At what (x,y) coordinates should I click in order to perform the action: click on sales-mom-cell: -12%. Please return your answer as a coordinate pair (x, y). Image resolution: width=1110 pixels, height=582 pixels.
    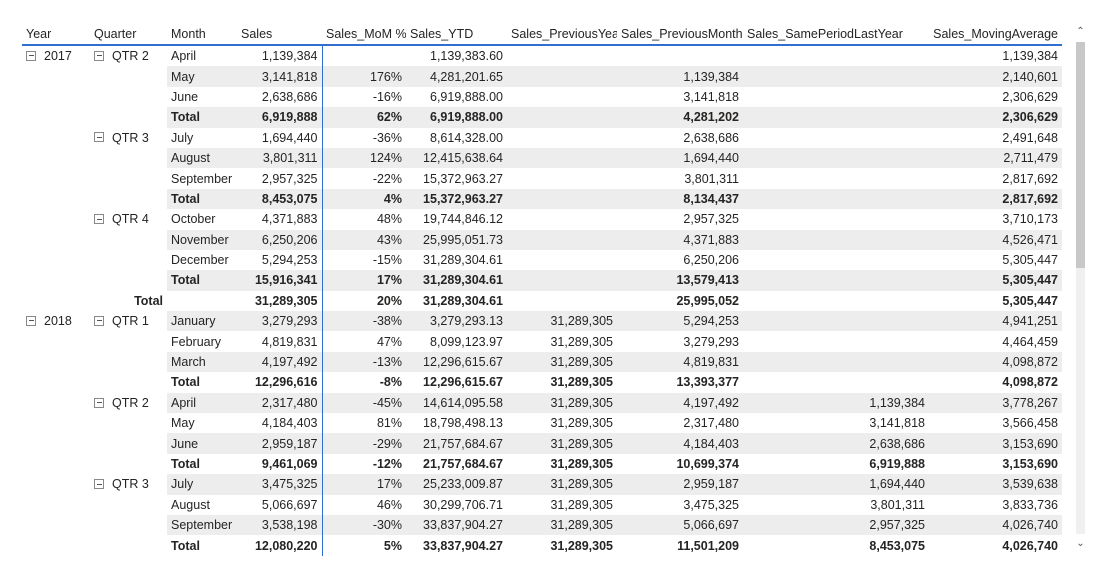
    Looking at the image, I should click on (364, 464).